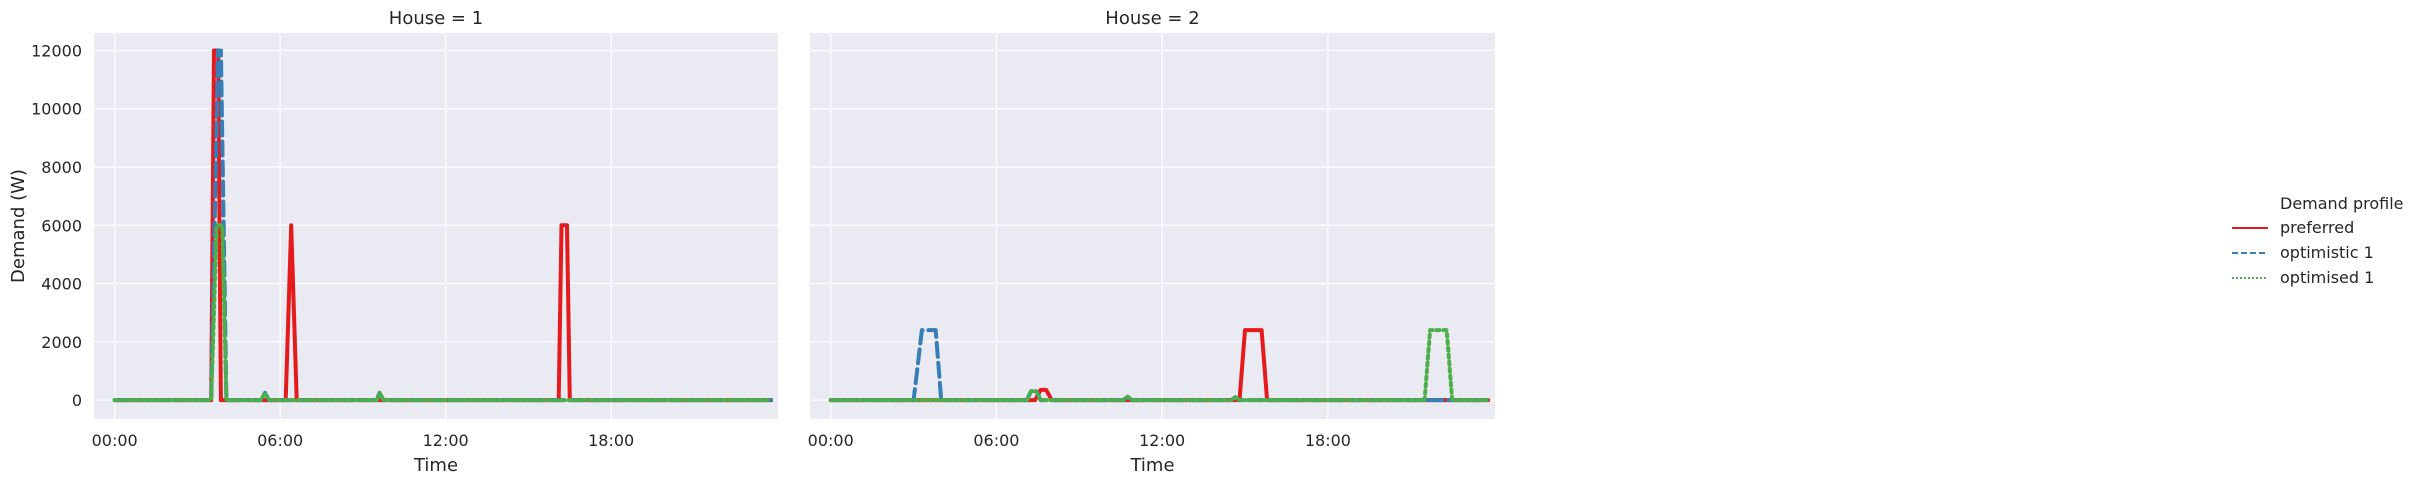  Describe the element at coordinates (77, 400) in the screenshot. I see `y-tick-label: 0` at that location.